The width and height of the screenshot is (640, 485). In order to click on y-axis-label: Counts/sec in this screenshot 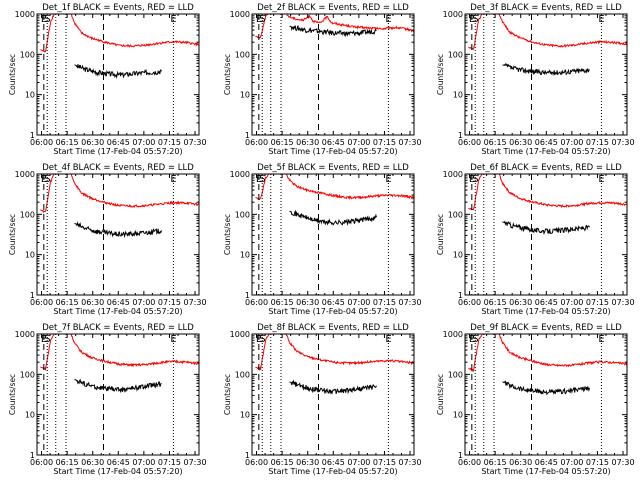, I will do `click(440, 234)`.